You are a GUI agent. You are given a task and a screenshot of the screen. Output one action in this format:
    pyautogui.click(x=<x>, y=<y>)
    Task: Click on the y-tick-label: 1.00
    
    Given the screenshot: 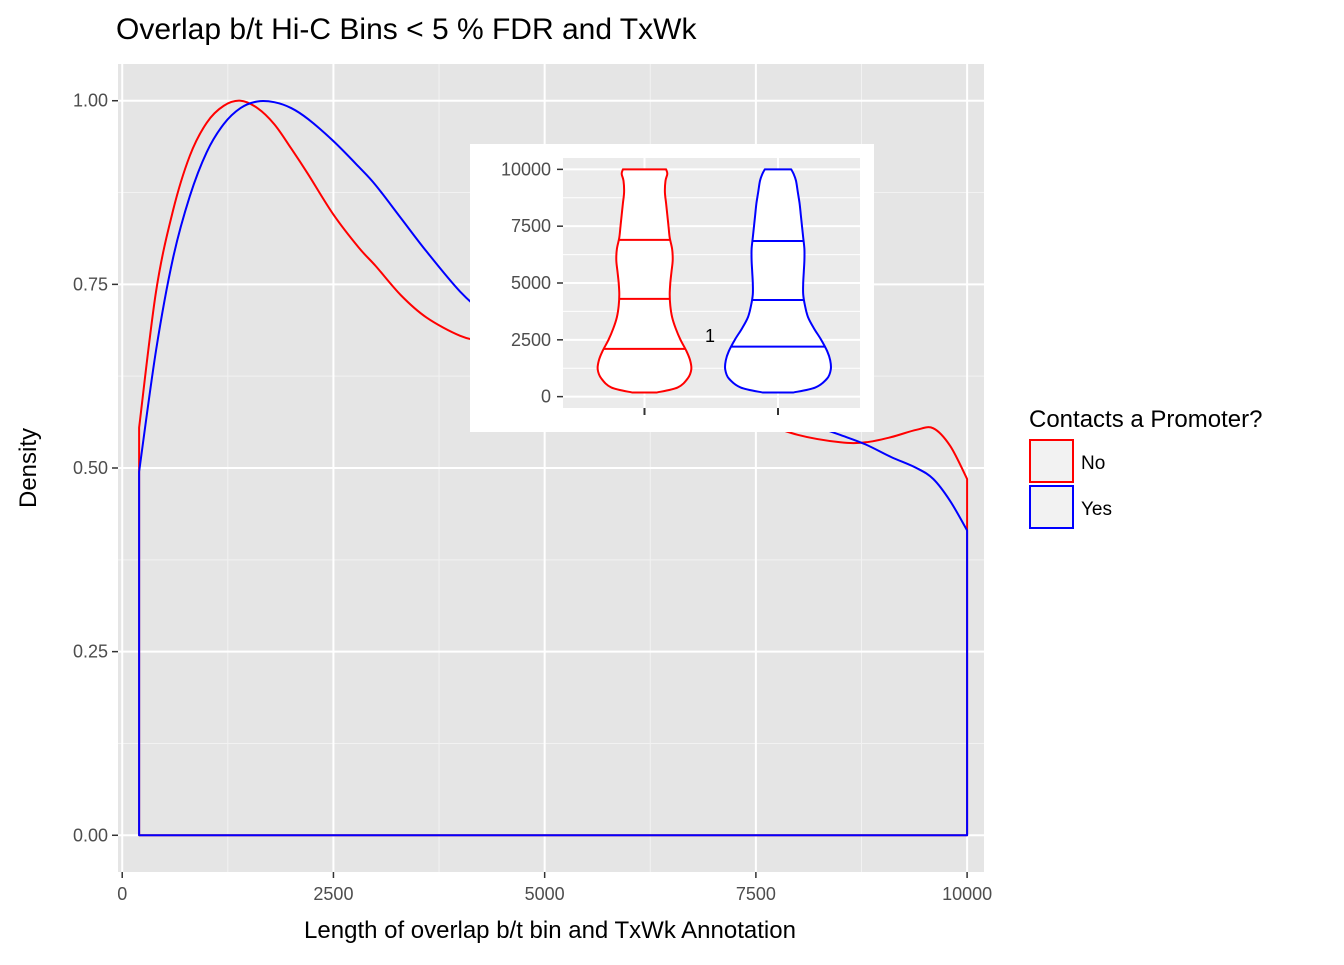 What is the action you would take?
    pyautogui.click(x=90, y=101)
    